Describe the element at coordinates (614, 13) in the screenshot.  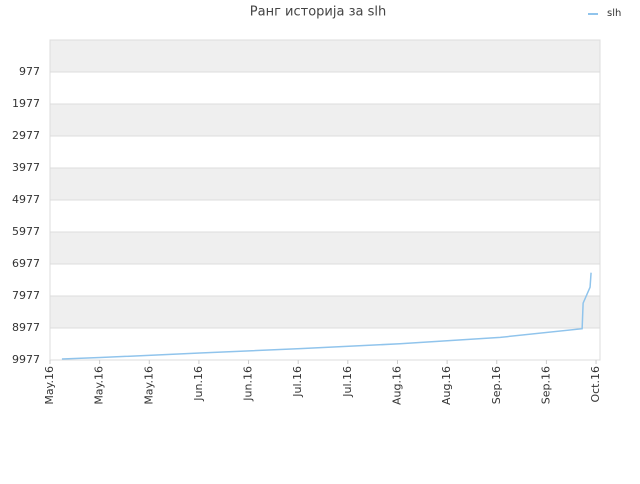
I see `legend-label: slh` at that location.